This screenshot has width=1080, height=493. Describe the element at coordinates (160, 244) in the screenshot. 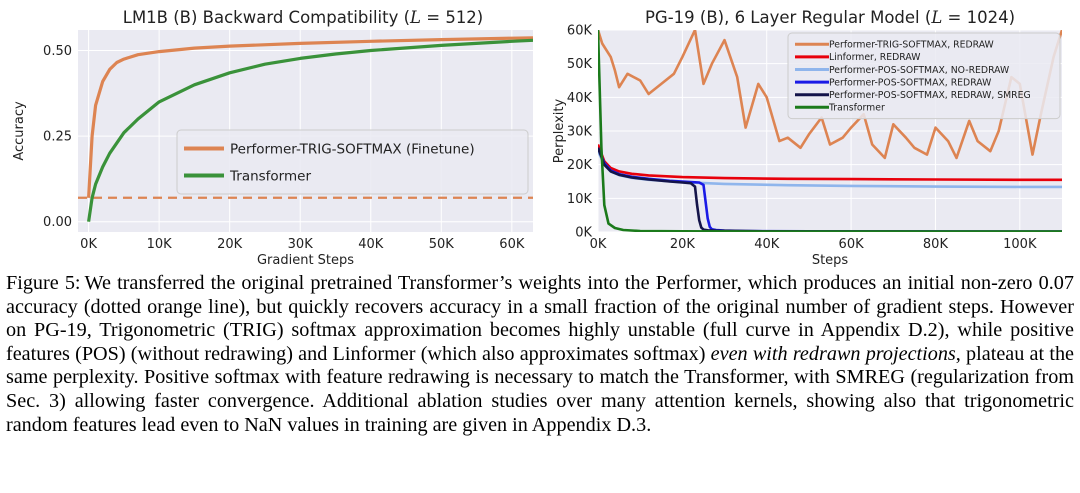

I see `x-tick-label: 10K` at that location.